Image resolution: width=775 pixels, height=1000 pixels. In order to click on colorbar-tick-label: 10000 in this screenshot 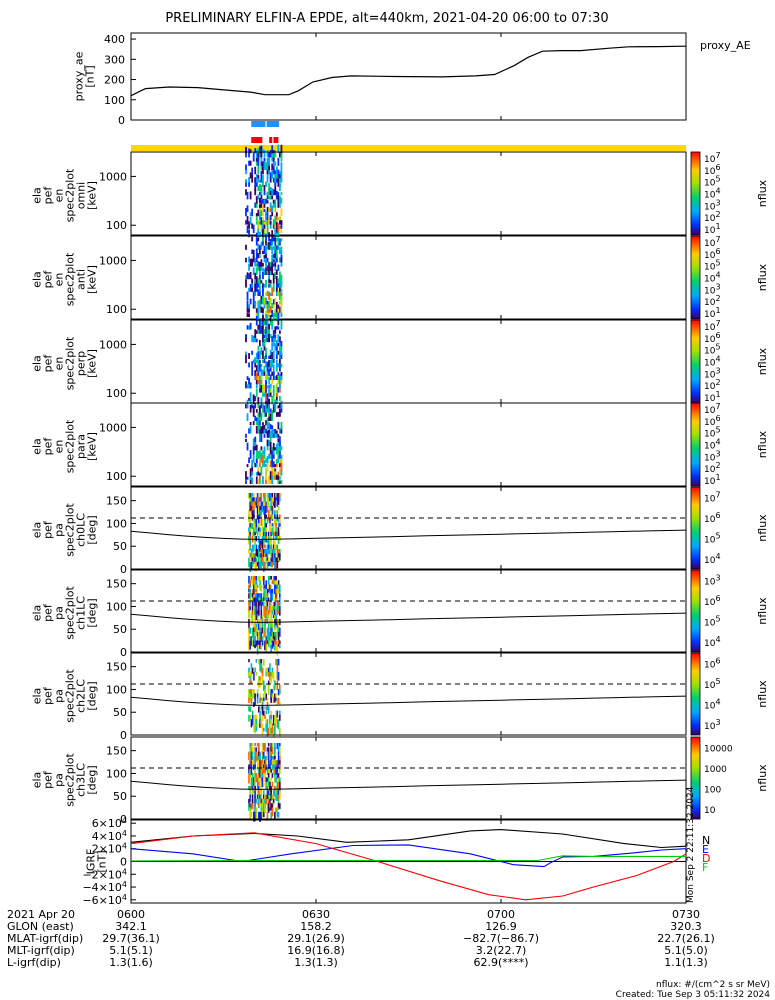, I will do `click(718, 749)`.